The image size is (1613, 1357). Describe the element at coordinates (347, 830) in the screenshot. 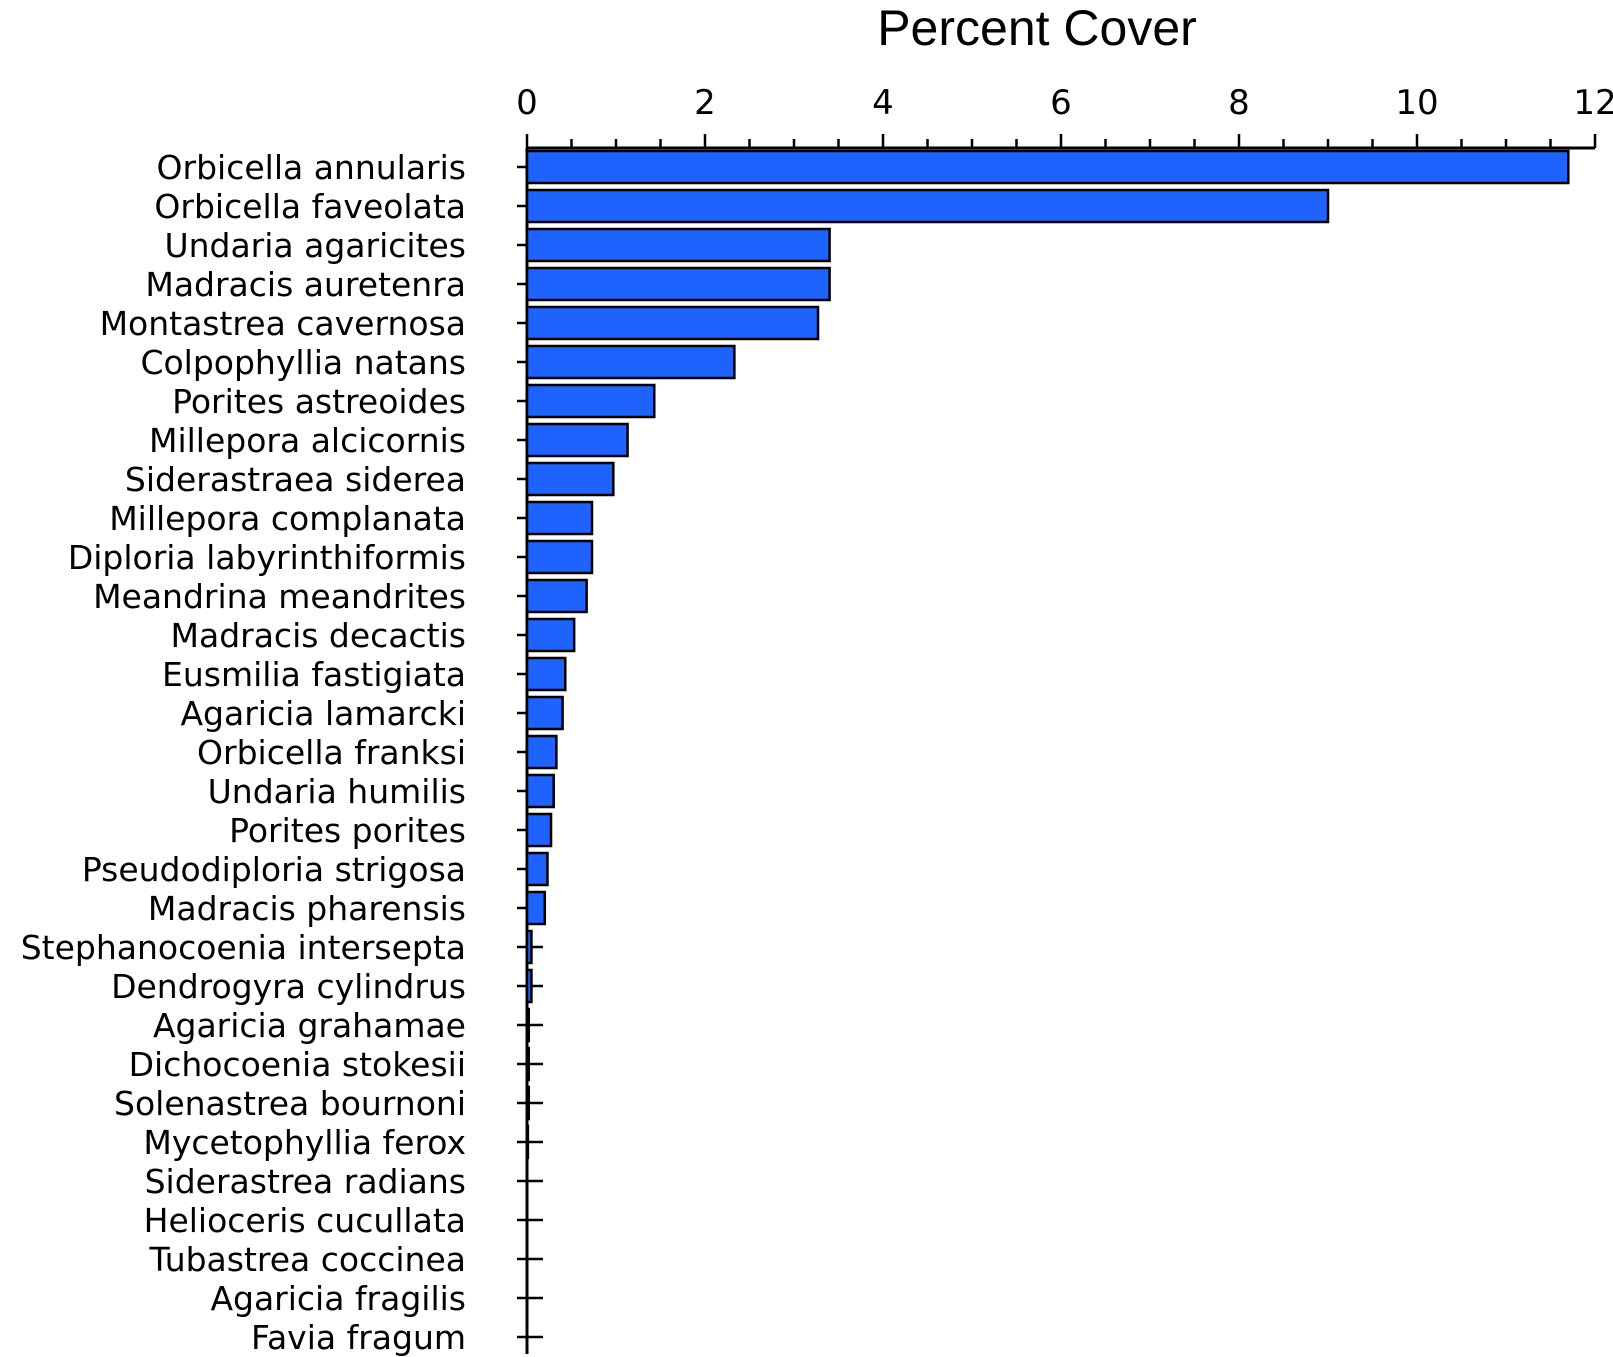

I see `category-label: Porites porites` at that location.